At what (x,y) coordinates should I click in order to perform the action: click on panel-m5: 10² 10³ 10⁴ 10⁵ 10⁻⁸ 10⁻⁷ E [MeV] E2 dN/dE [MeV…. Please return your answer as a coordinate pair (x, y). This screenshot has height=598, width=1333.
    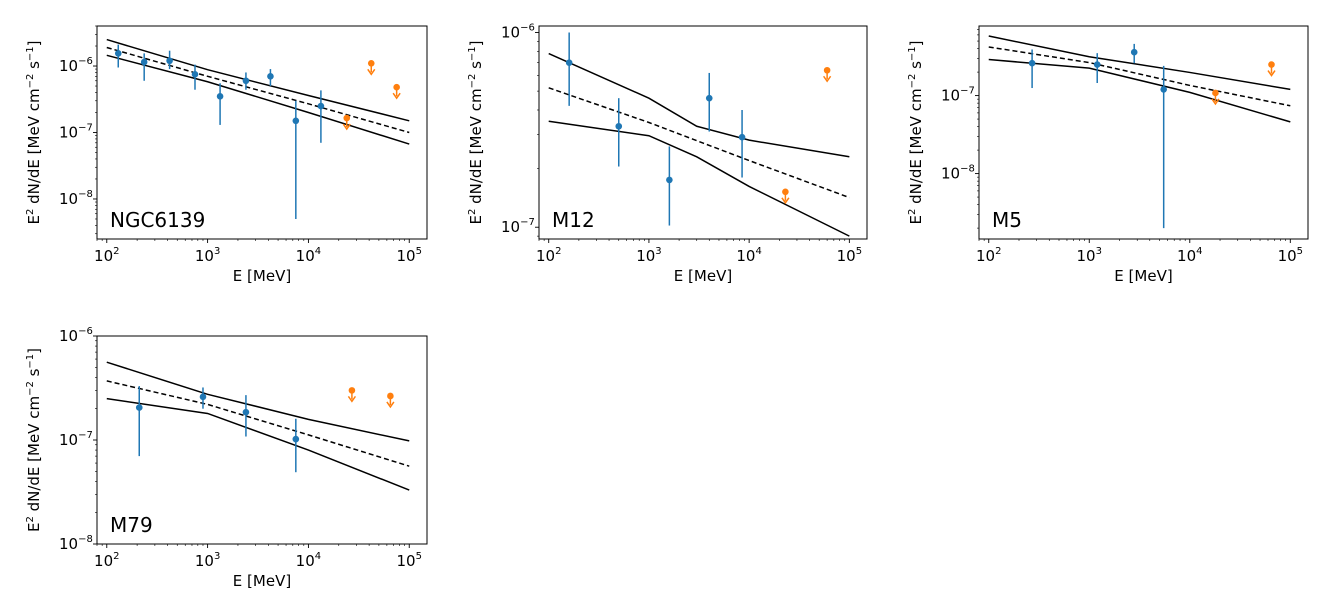
    Looking at the image, I should click on (1108, 155).